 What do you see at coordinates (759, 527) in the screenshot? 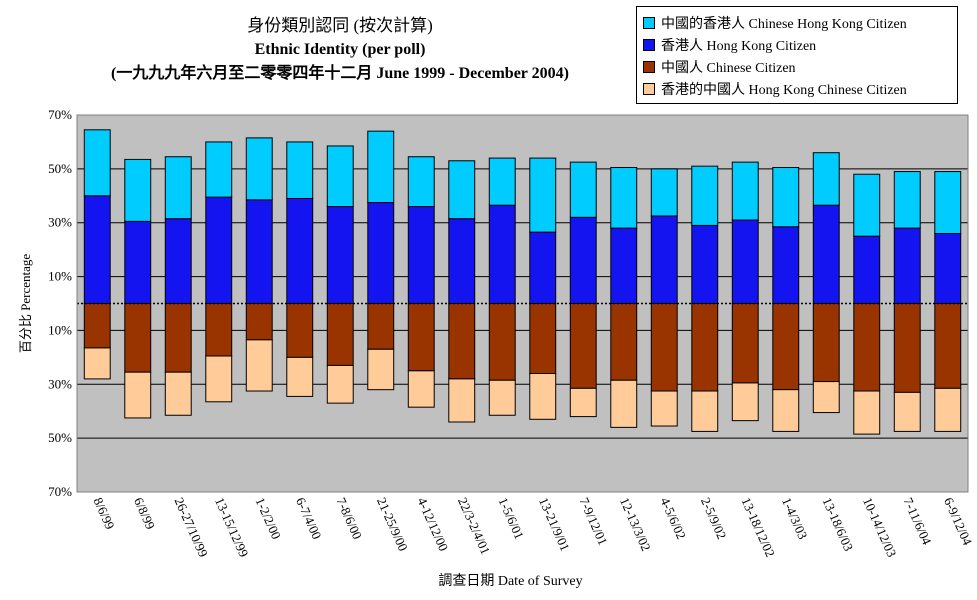
I see `x-tick-label: 13-18/12/02` at bounding box center [759, 527].